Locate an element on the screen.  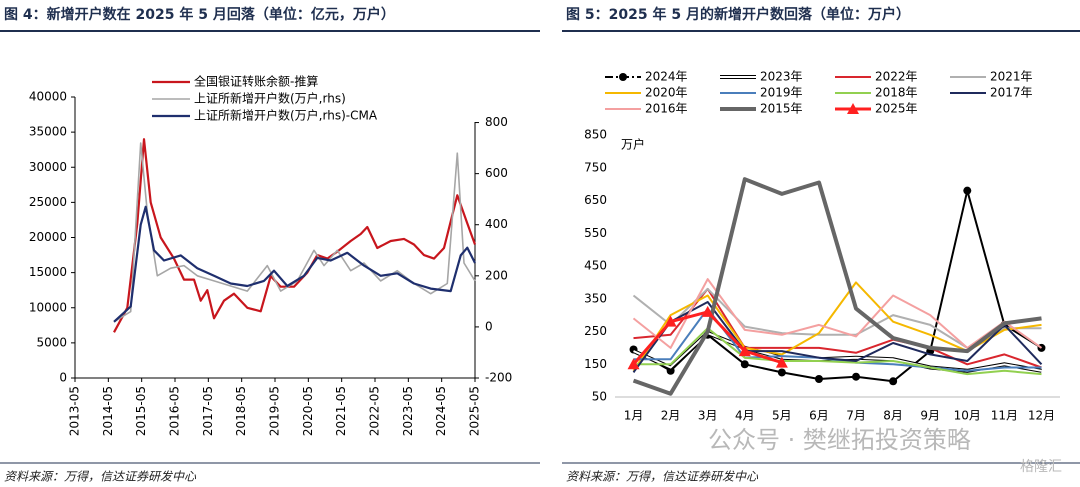
y-tick-label: 250 is located at coordinates (595, 331).